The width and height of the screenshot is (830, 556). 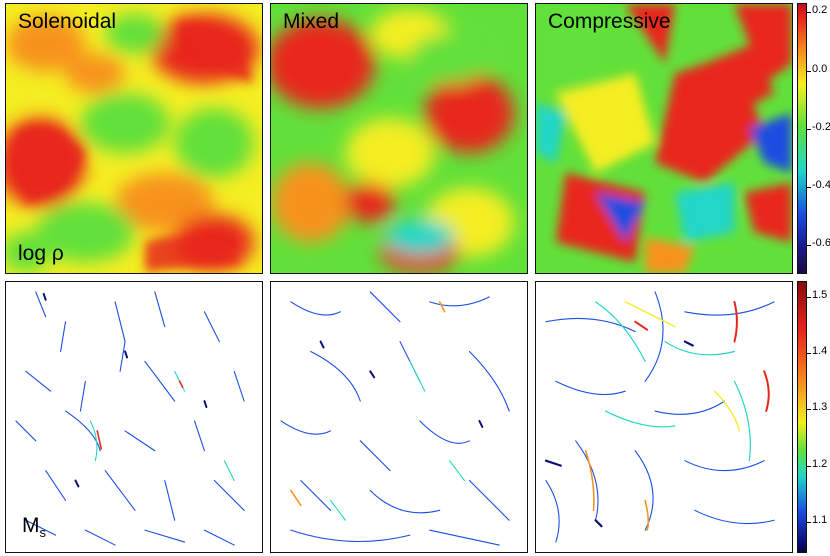 What do you see at coordinates (130, 418) in the screenshot?
I see `shock-map-solenoidal` at bounding box center [130, 418].